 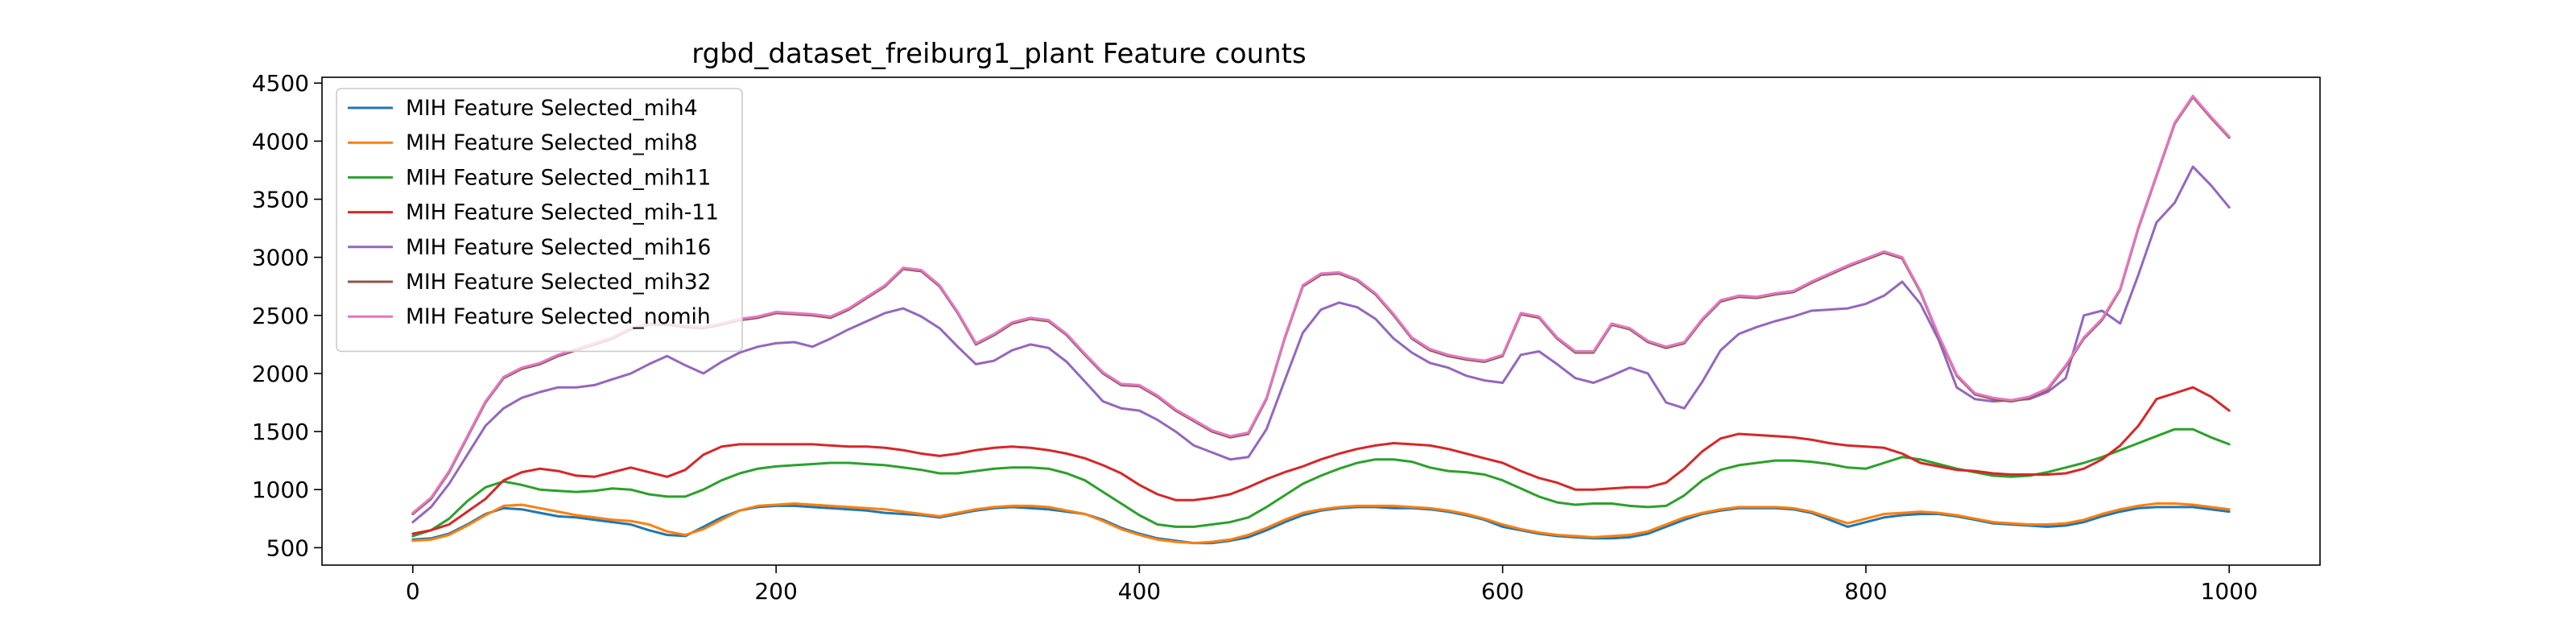 I want to click on y-tick-label-3: 2000, so click(x=280, y=374).